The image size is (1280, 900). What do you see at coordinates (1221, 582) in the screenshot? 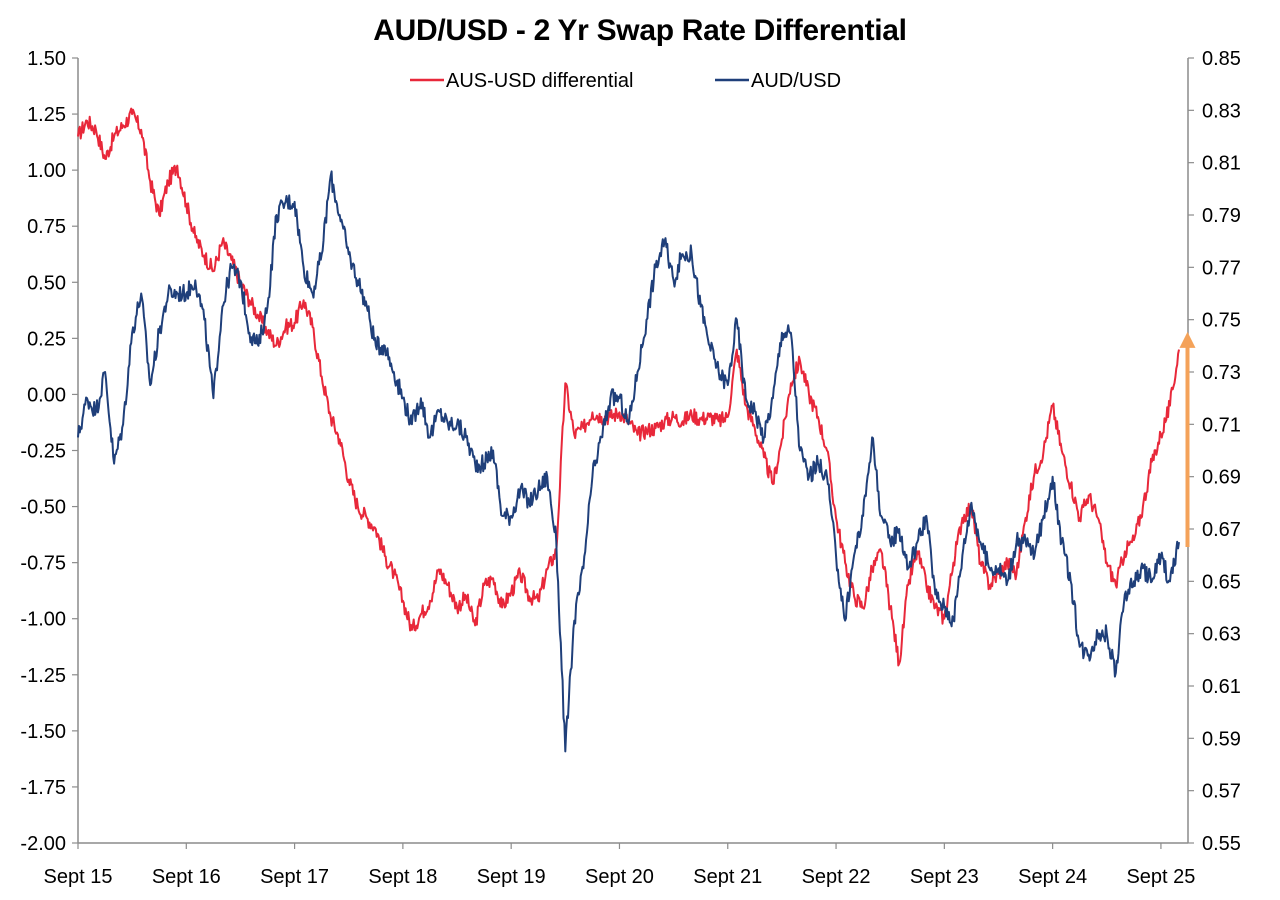
I see `right-tick-label: 0.65` at bounding box center [1221, 582].